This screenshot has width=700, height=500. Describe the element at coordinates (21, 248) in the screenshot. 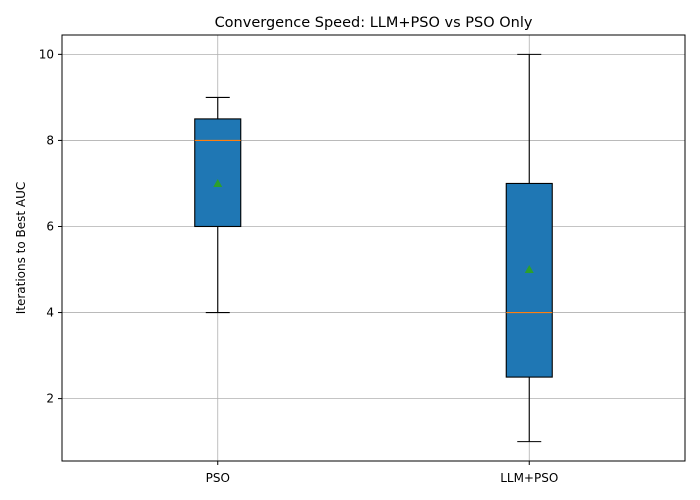

I see `y-axis-label: Iterations to Best AUC` at that location.